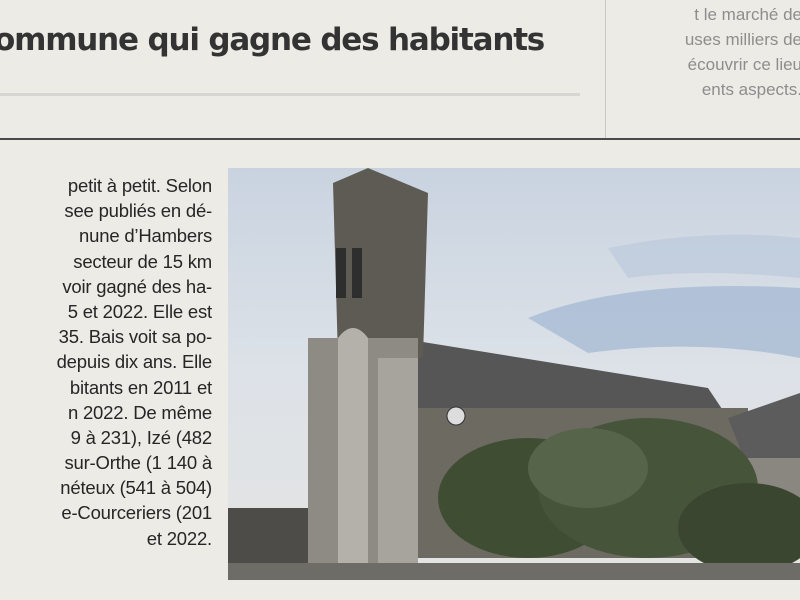  Describe the element at coordinates (140, 311) in the screenshot. I see `text-line: 5 et 2022. Elle est` at that location.